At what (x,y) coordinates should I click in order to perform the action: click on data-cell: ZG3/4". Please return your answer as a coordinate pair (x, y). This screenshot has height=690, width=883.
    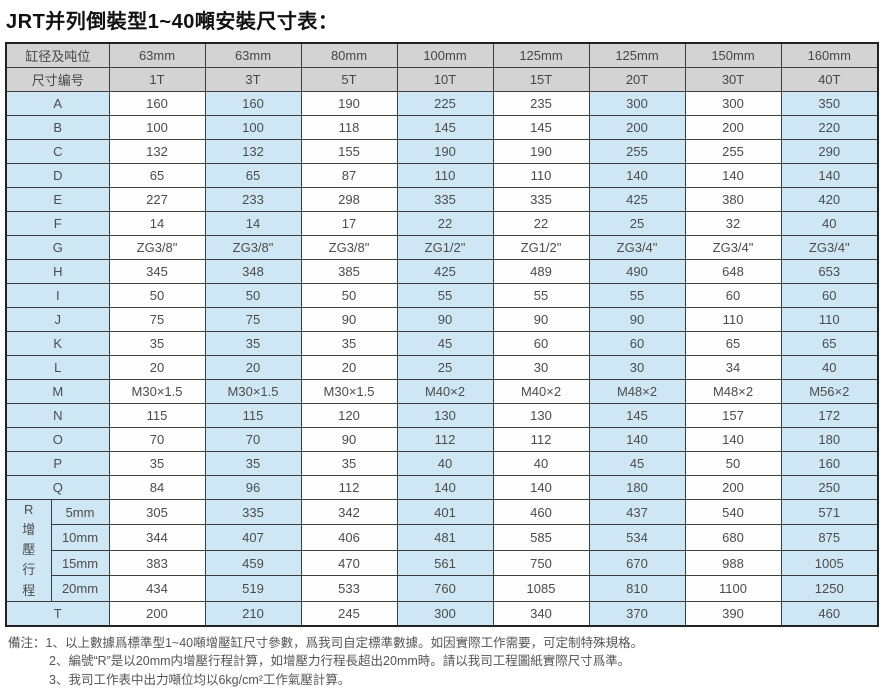
    Looking at the image, I should click on (637, 247).